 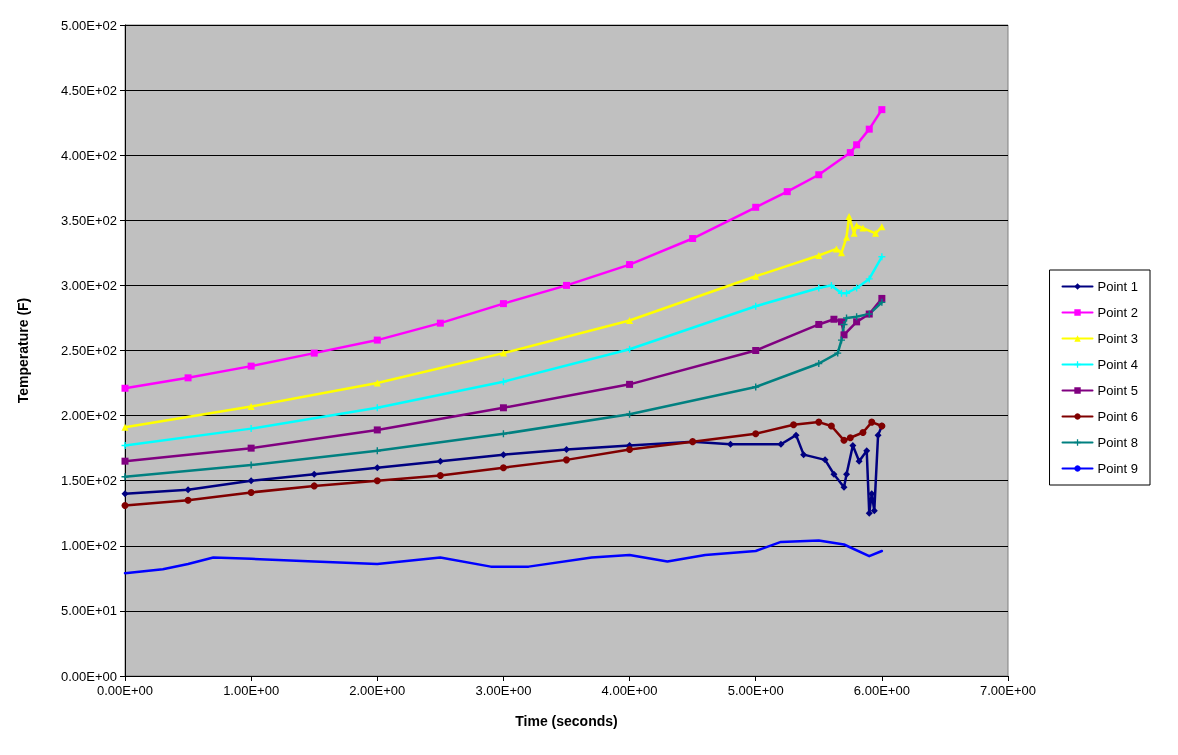 What do you see at coordinates (377, 690) in the screenshot?
I see `x-tick-label: 2.00E+00` at bounding box center [377, 690].